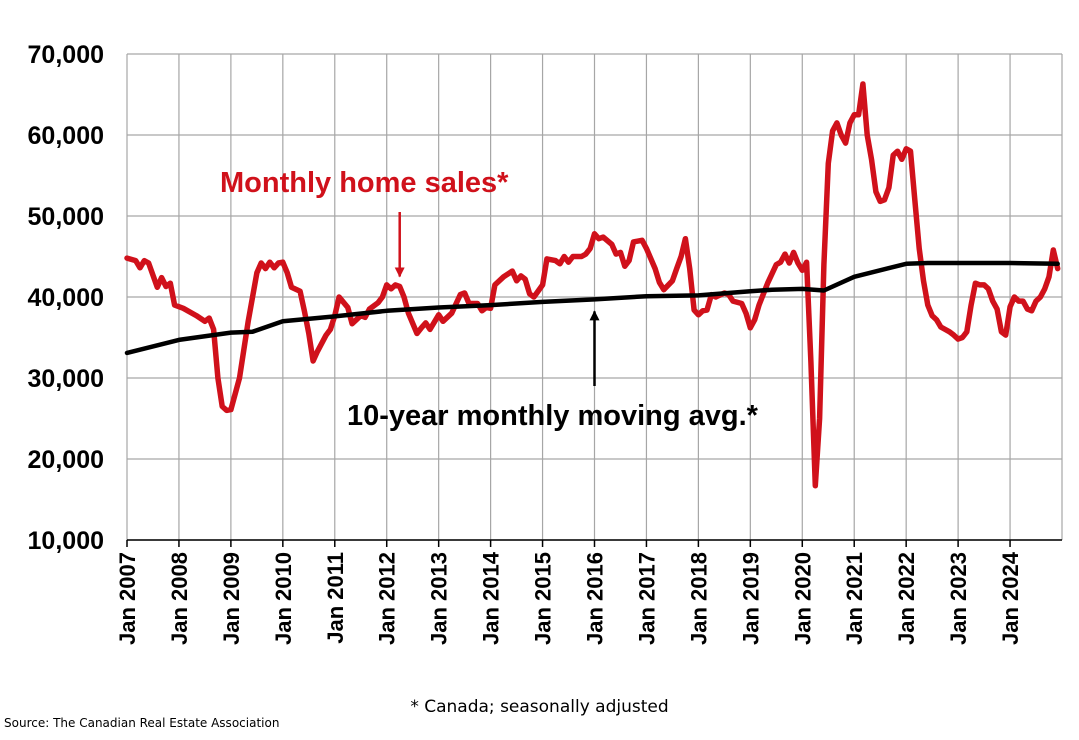  I want to click on y-tick-label: 40,000, so click(66, 298).